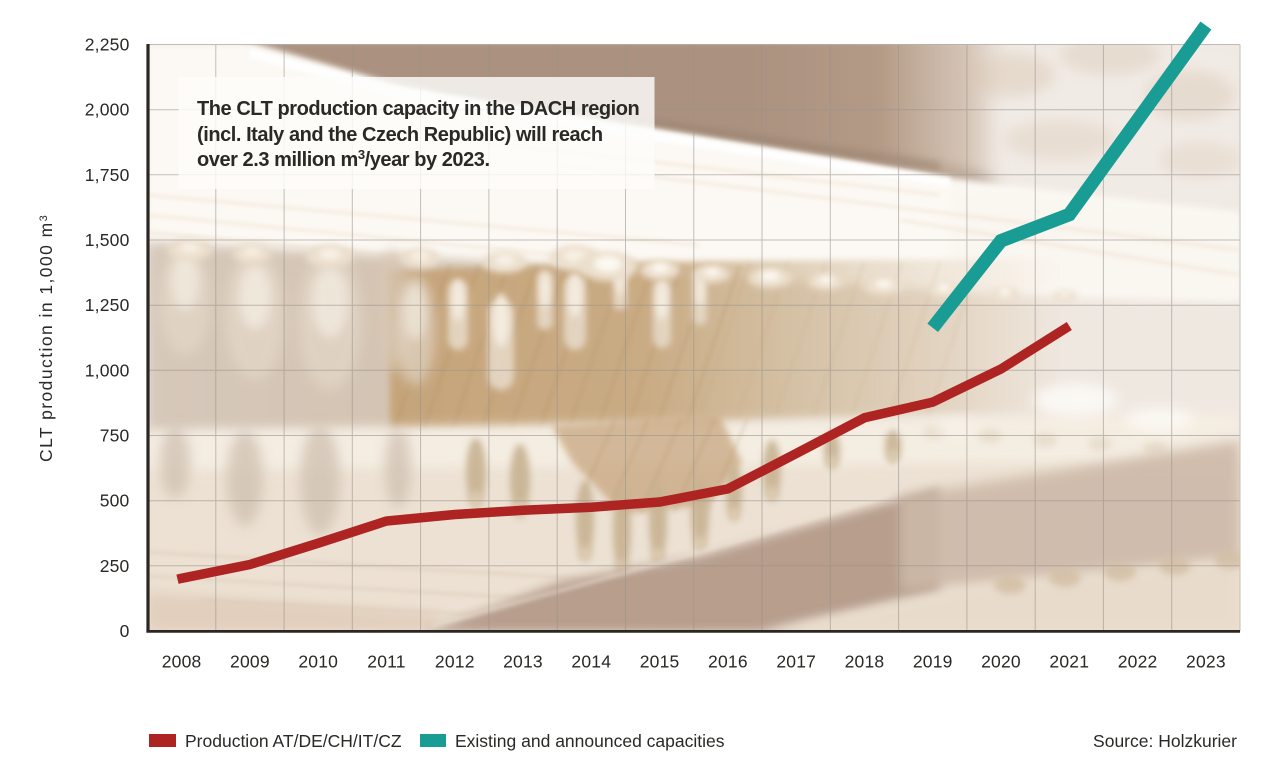  I want to click on svg-text: 2012, so click(455, 662).